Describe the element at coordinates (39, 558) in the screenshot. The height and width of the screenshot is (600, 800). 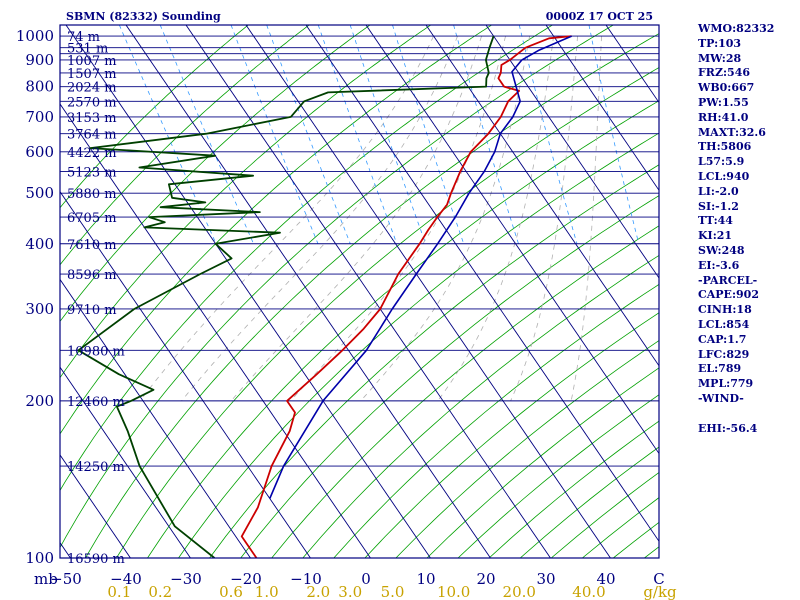
I see `pressure-label: 100` at that location.